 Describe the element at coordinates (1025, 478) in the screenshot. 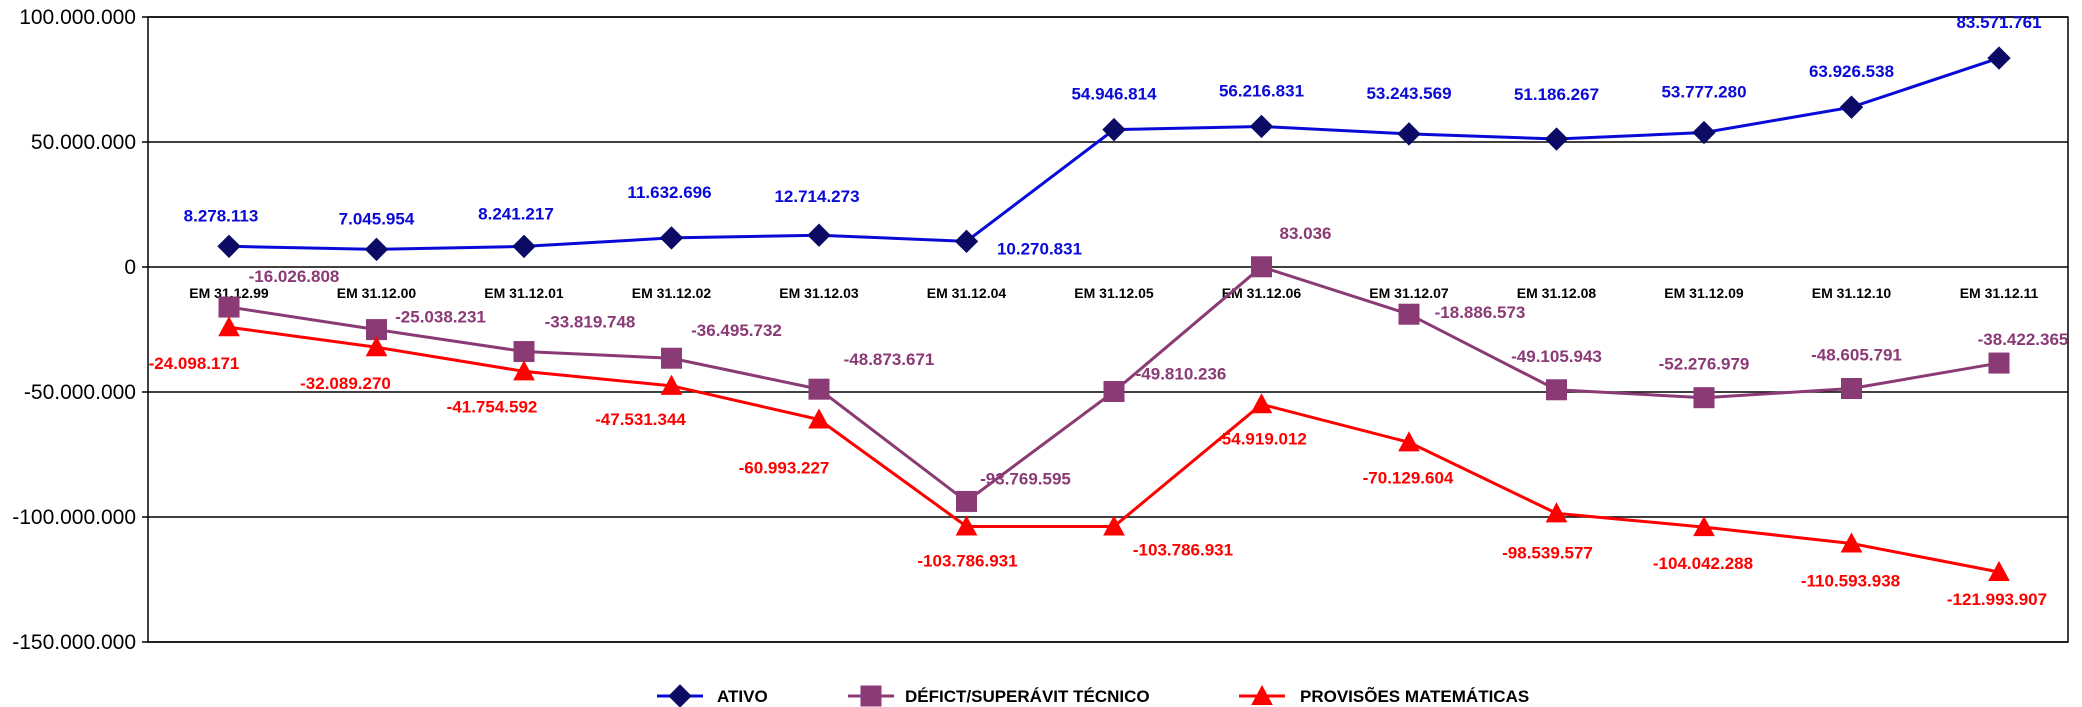

I see `data-label: -93.769.595` at that location.